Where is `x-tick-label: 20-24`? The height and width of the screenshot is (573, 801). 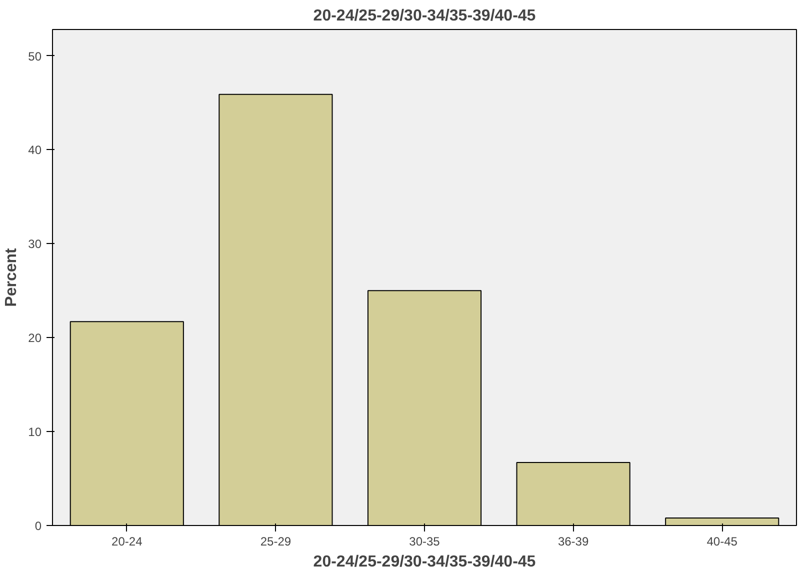 x-tick-label: 20-24 is located at coordinates (127, 541).